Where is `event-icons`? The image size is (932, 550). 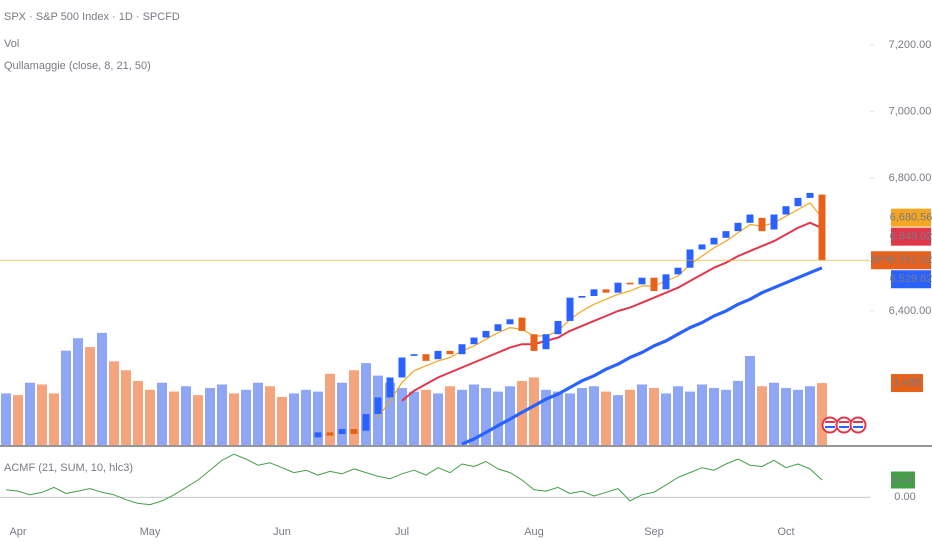
event-icons is located at coordinates (844, 425).